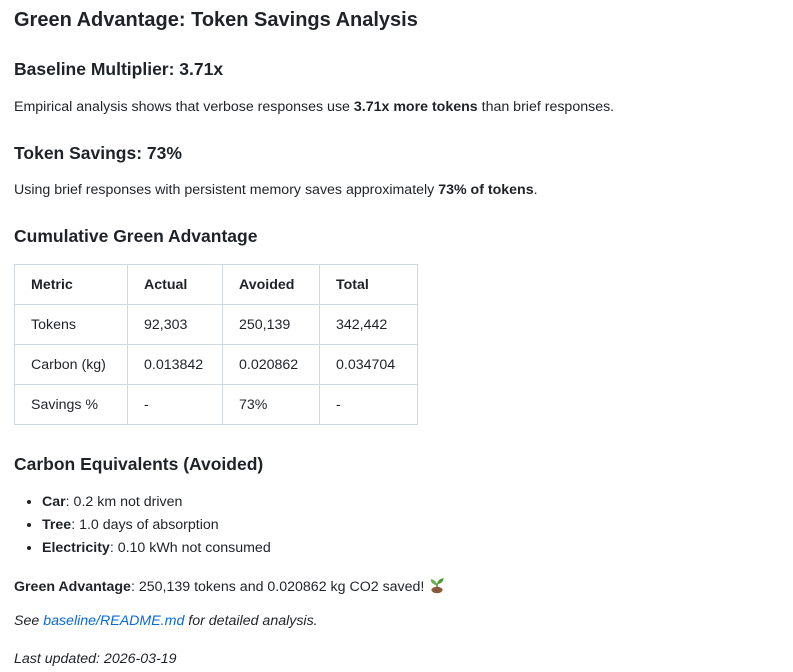  I want to click on savings-text-bold: 73% of tokens, so click(486, 190).